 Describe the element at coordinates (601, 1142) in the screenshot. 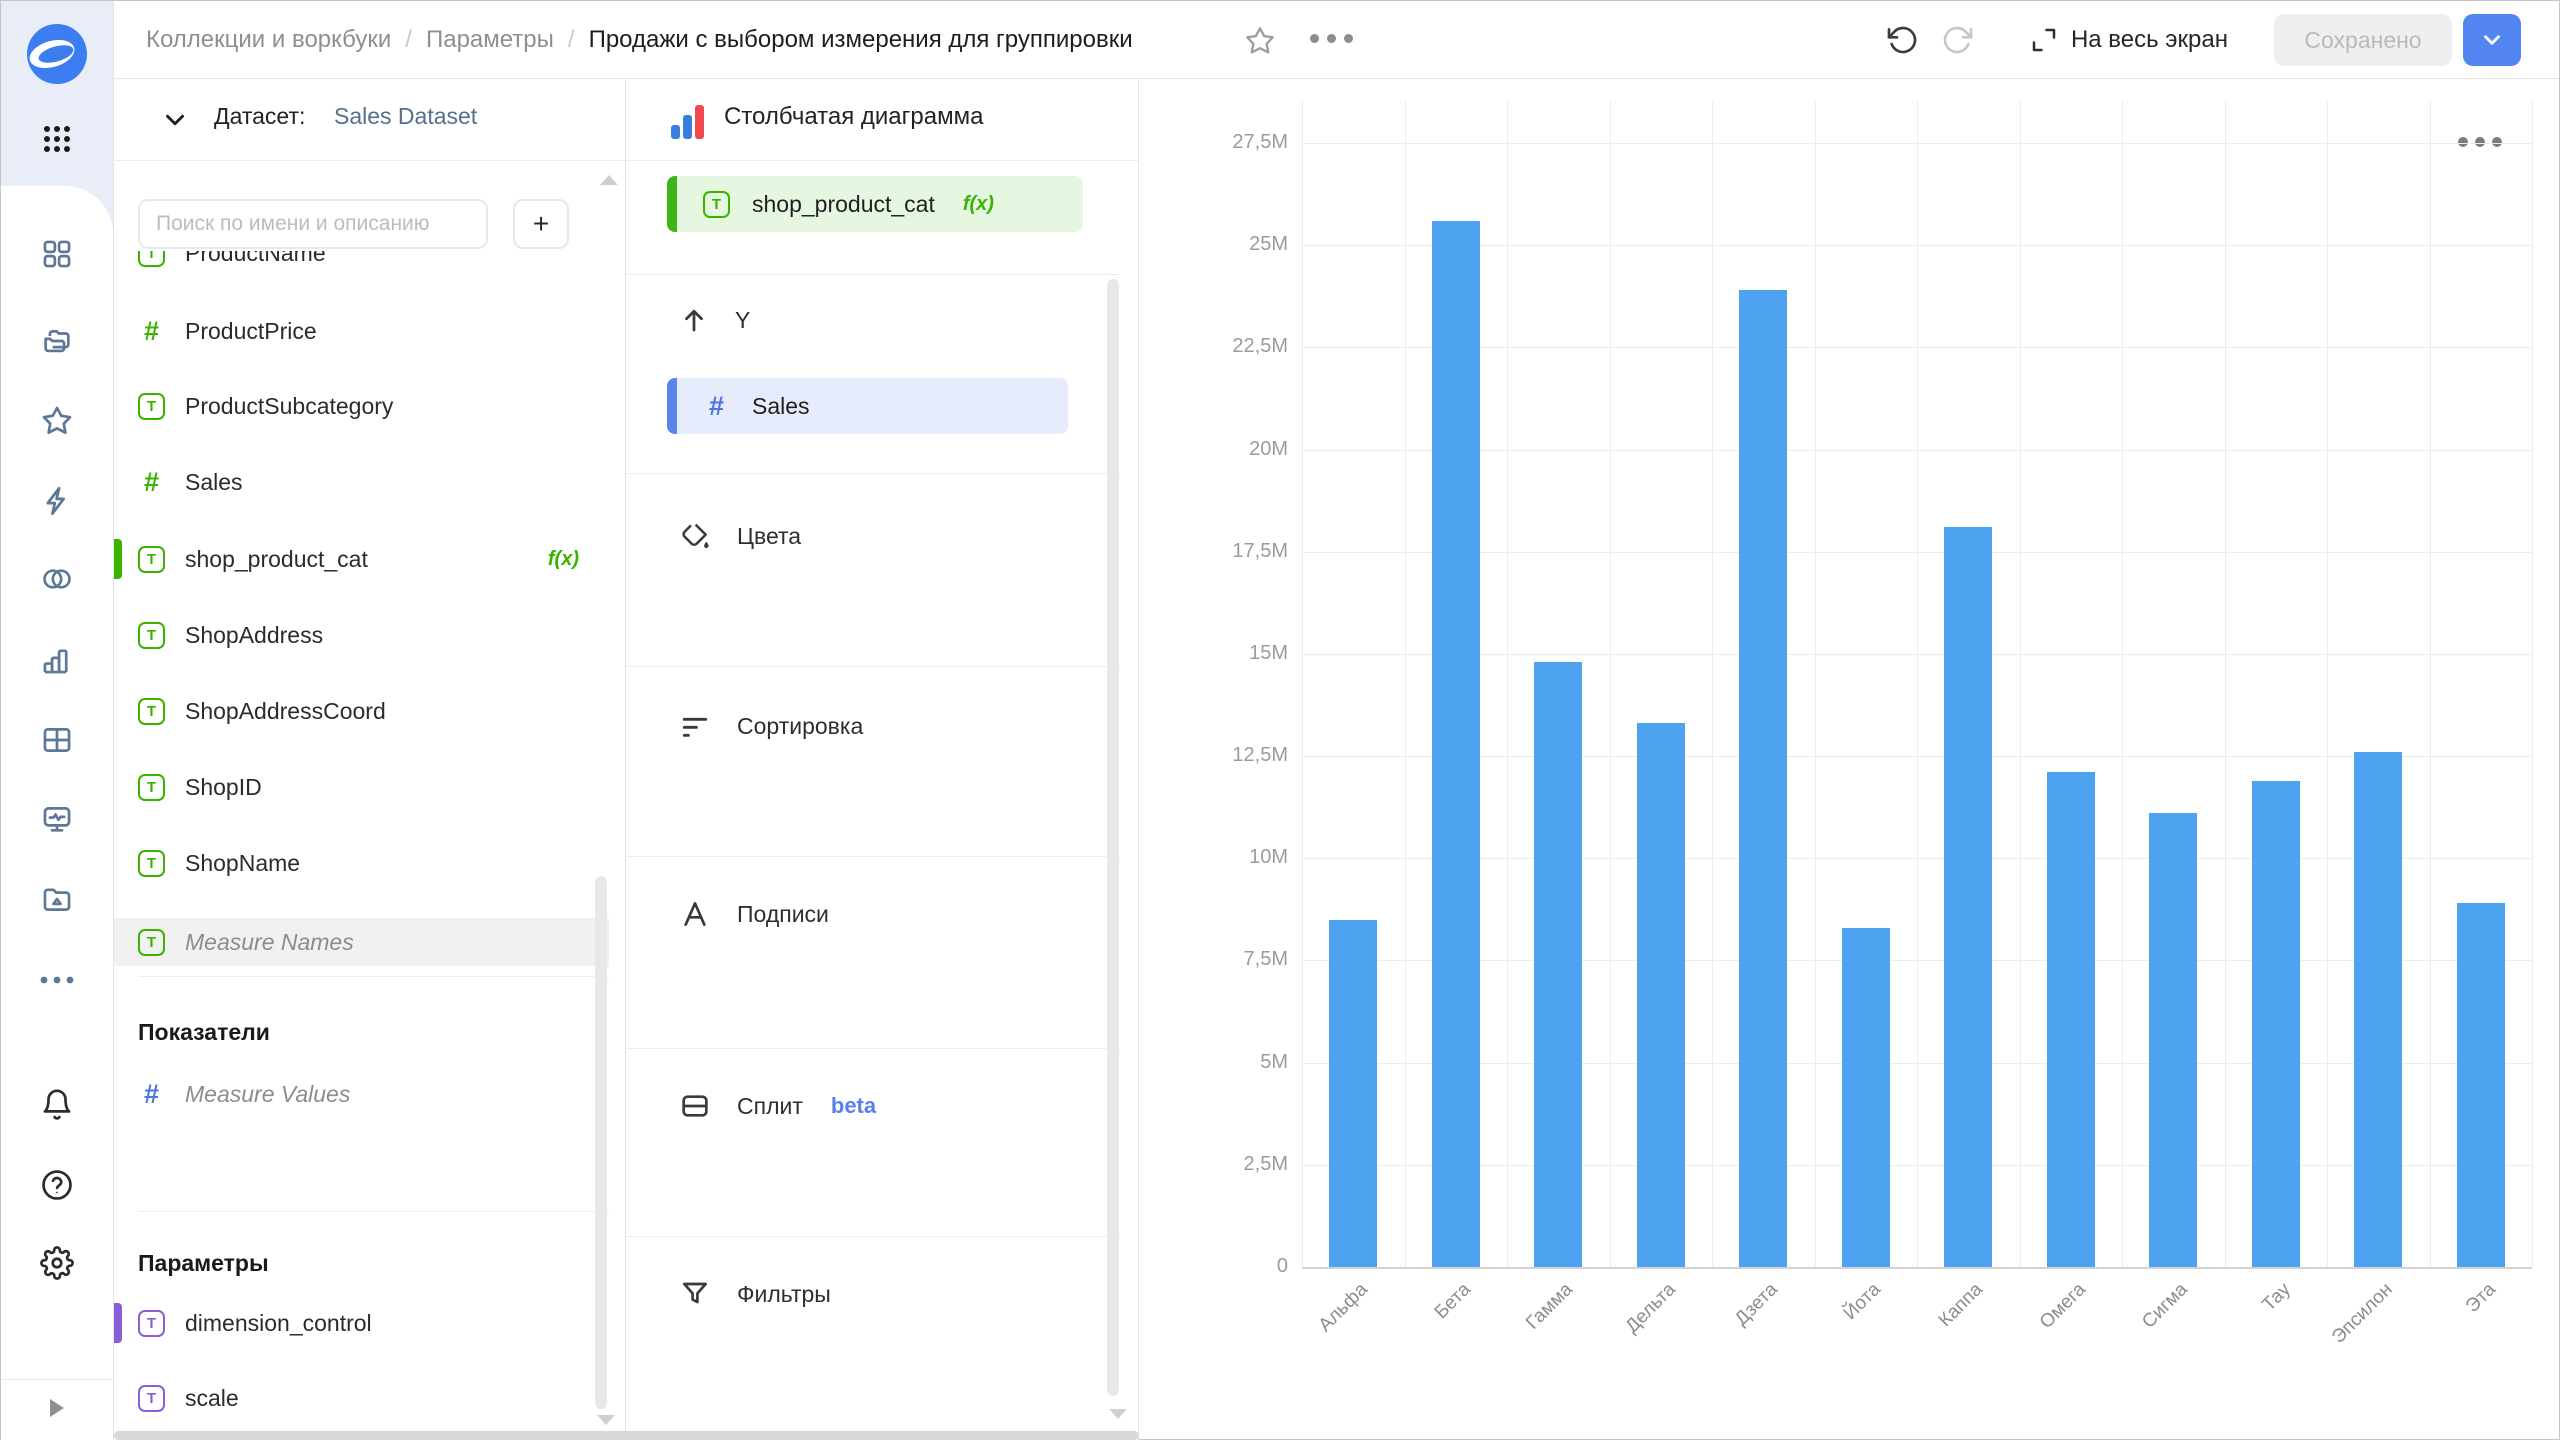

I see `fields-scrollbar` at that location.